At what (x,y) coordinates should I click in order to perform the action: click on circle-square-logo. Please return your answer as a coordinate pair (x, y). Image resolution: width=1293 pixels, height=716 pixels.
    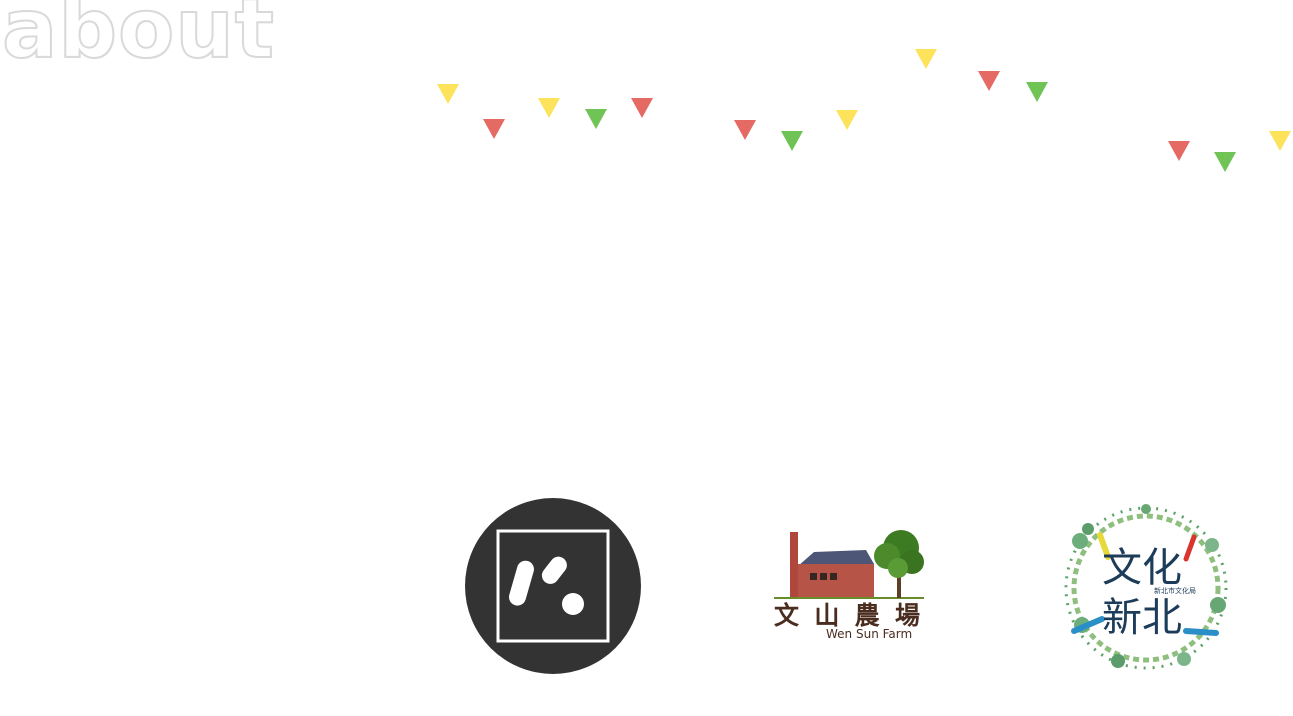
    Looking at the image, I should click on (553, 586).